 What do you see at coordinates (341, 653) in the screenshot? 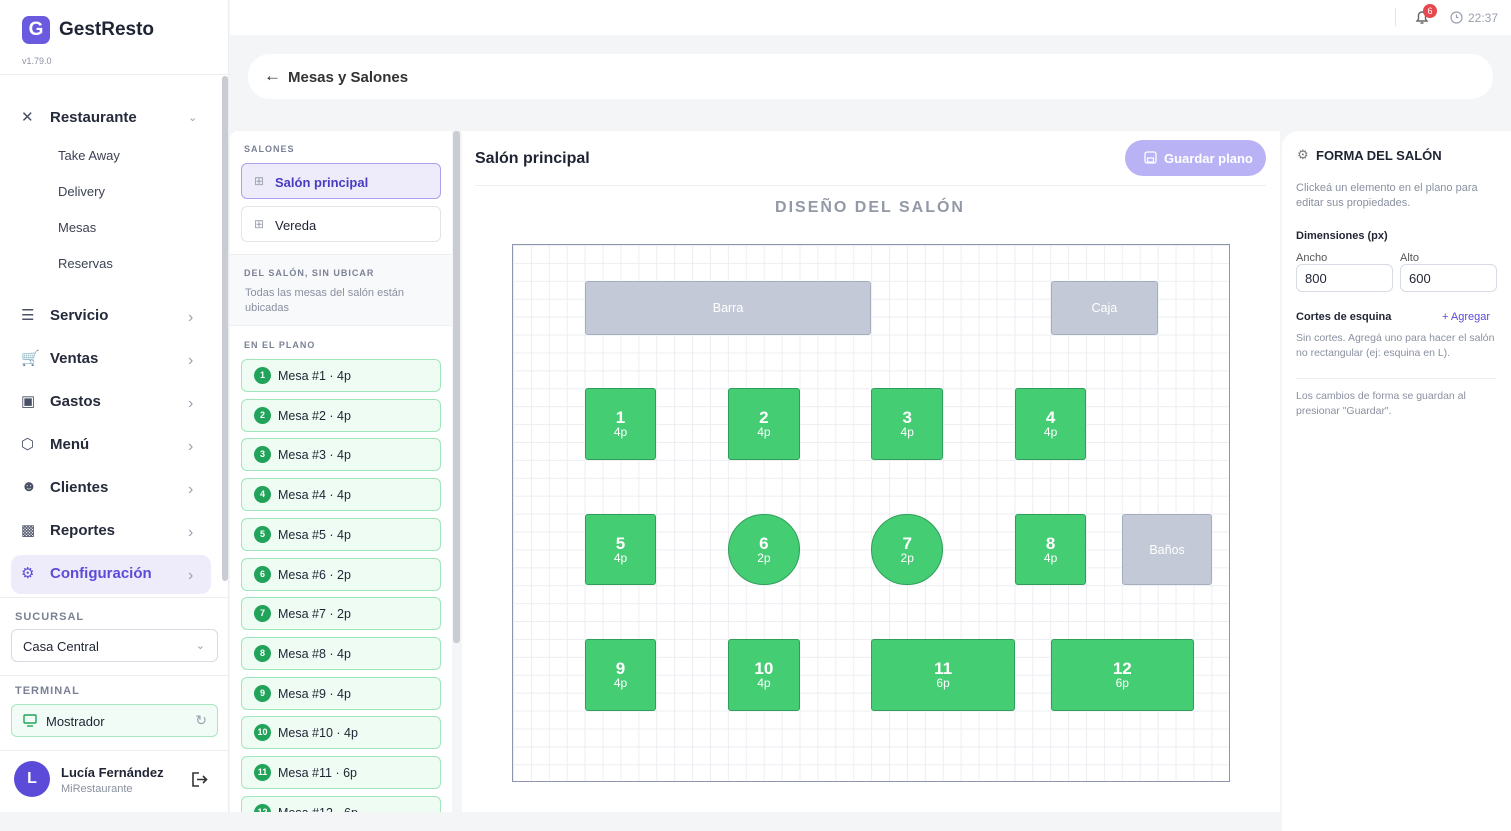
I see `table-item: 8 Mesa #8 · 4p` at bounding box center [341, 653].